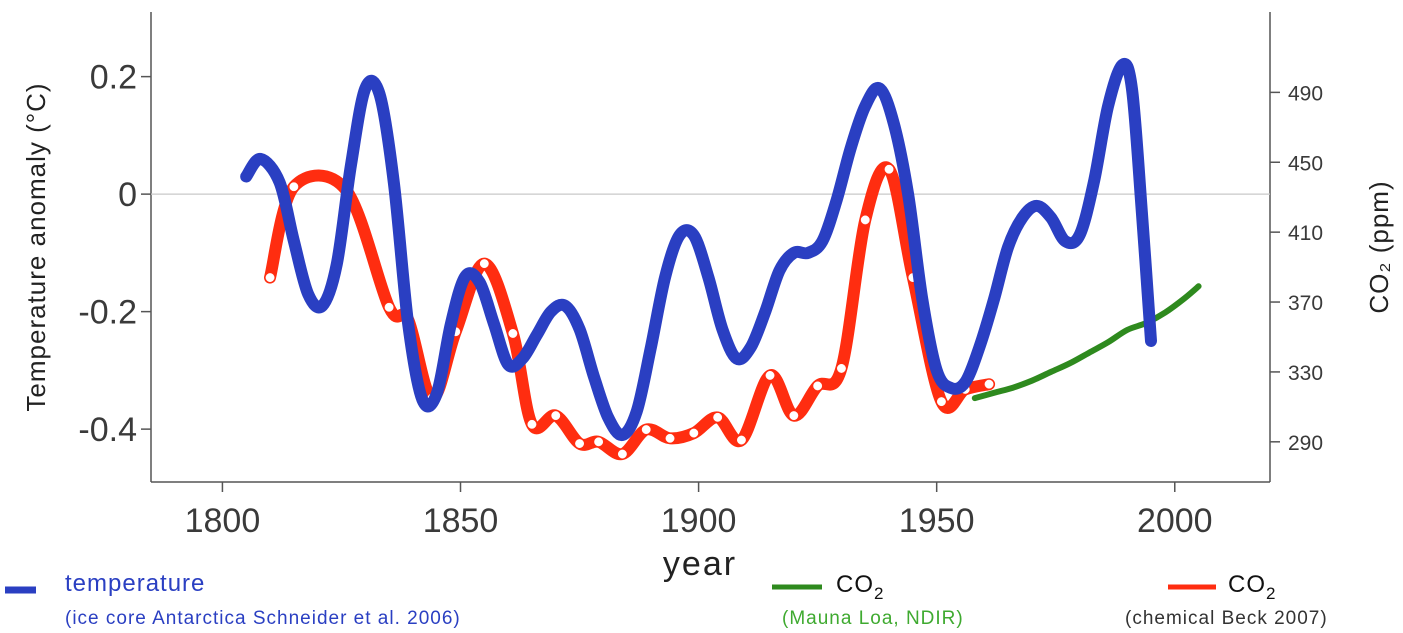  Describe the element at coordinates (1305, 303) in the screenshot. I see `right-tick-label: 370` at that location.